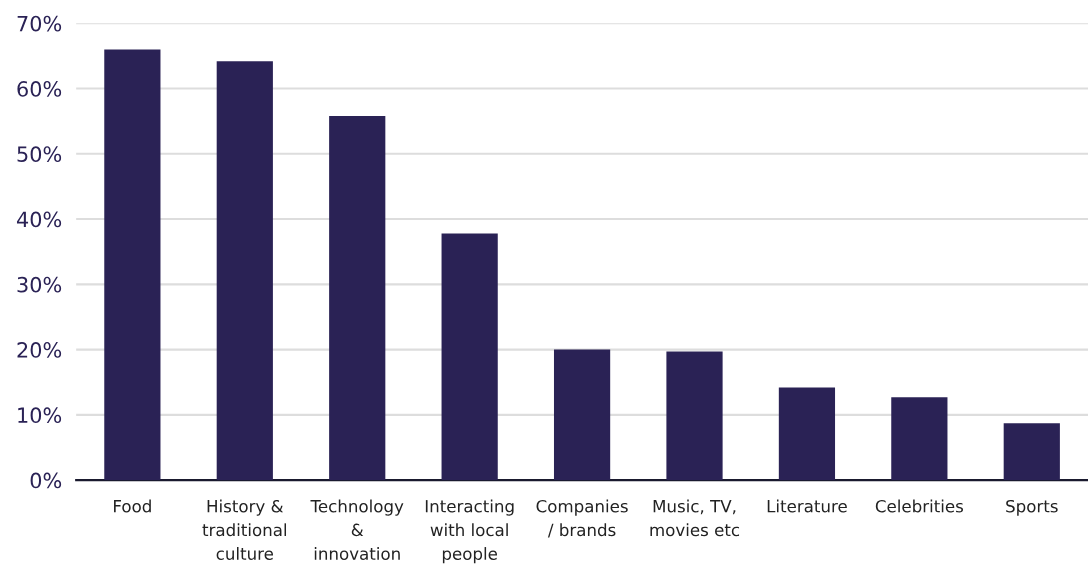 The height and width of the screenshot is (582, 1088). Describe the element at coordinates (39, 23) in the screenshot. I see `y-tick-label: 70%` at that location.